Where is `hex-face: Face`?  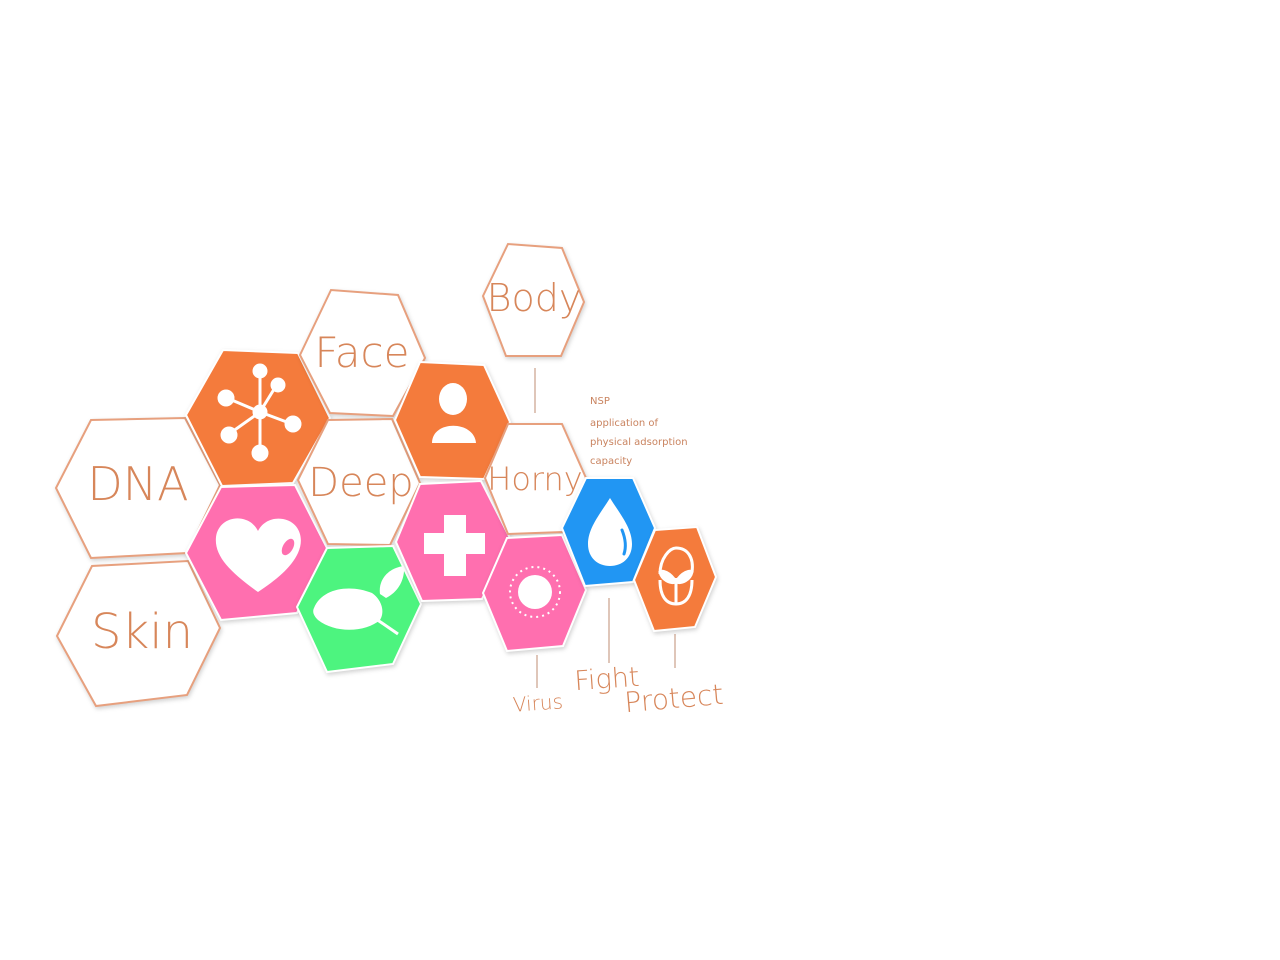 hex-face: Face is located at coordinates (362, 353).